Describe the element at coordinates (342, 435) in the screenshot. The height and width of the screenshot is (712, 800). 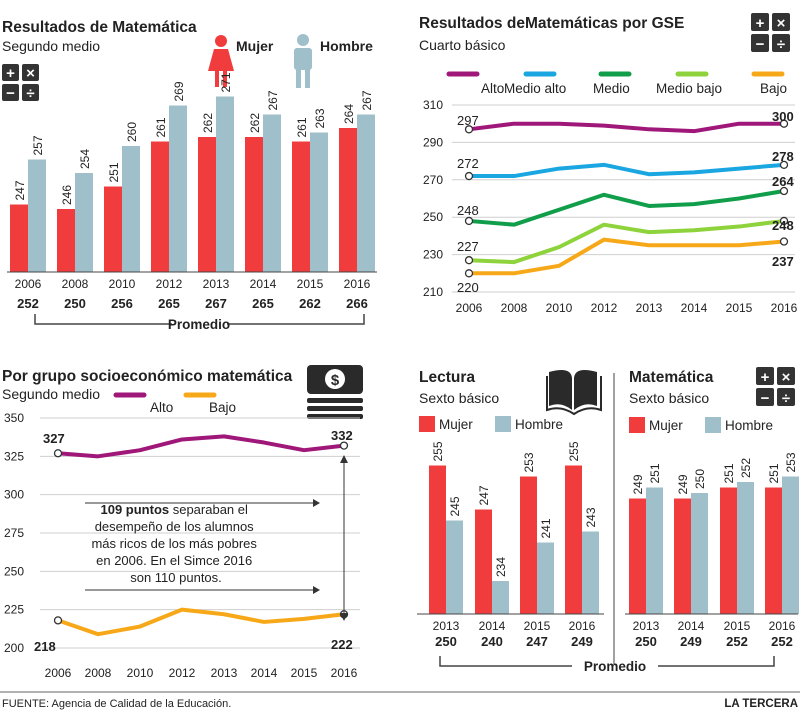
I see `data-label: 332` at that location.